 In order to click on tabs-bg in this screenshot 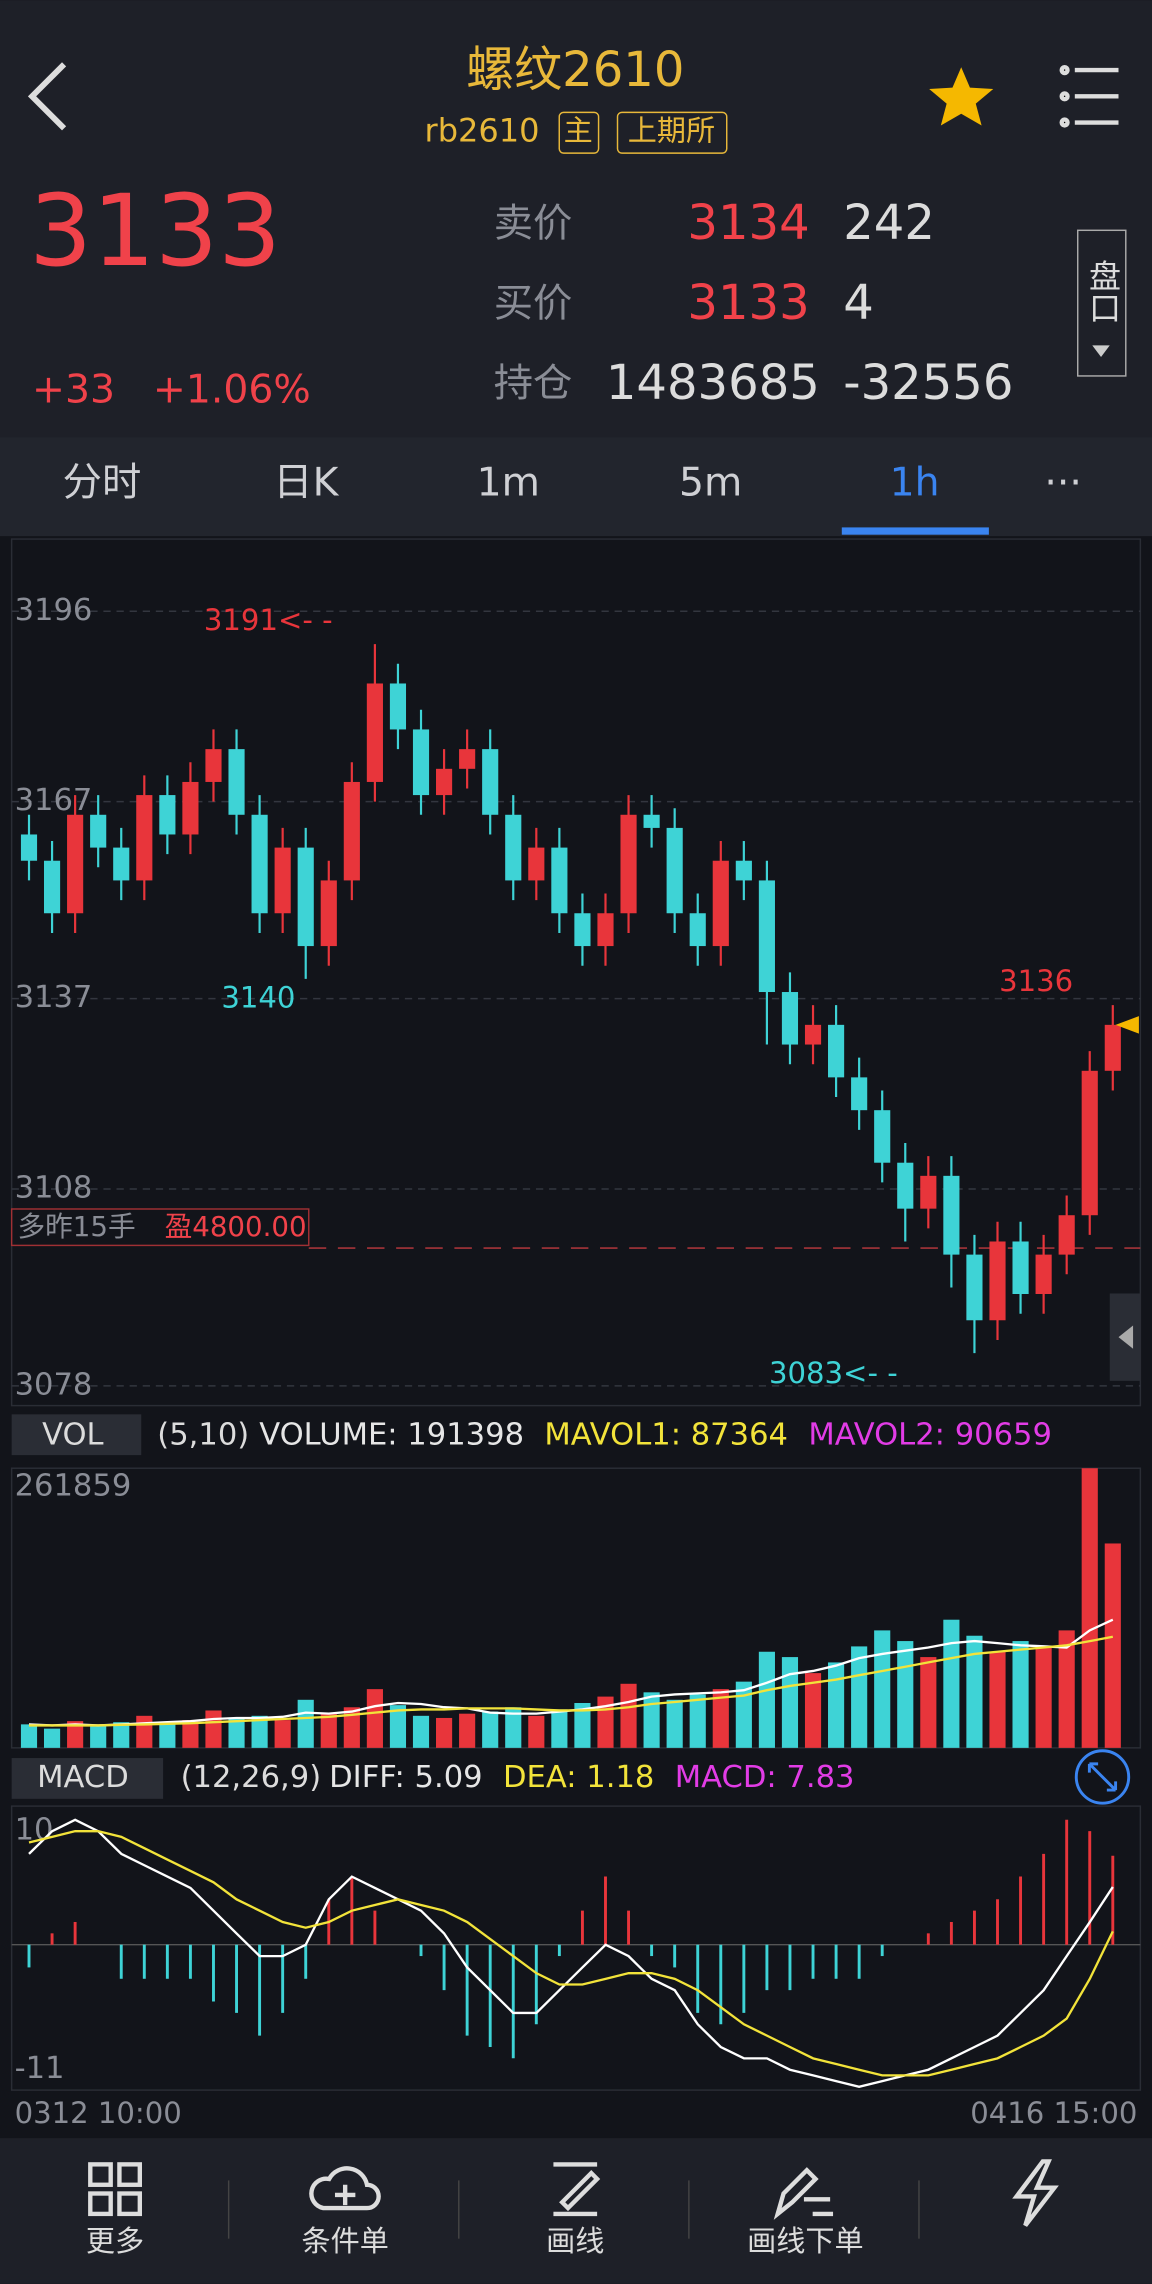, I will do `click(576, 487)`.